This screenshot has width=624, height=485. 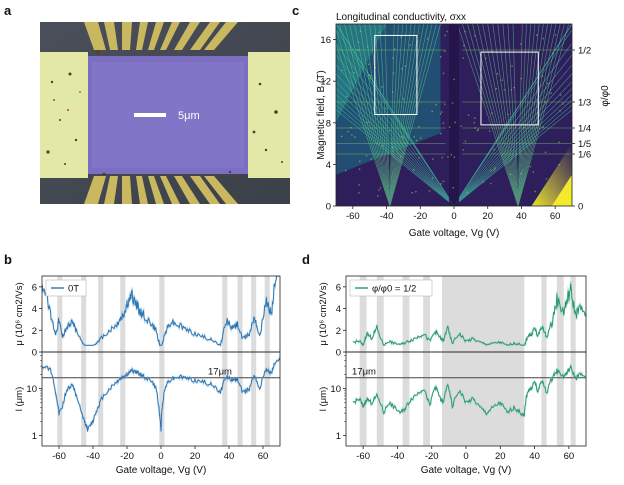 What do you see at coordinates (161, 190) in the screenshot?
I see `bottom-leads` at bounding box center [161, 190].